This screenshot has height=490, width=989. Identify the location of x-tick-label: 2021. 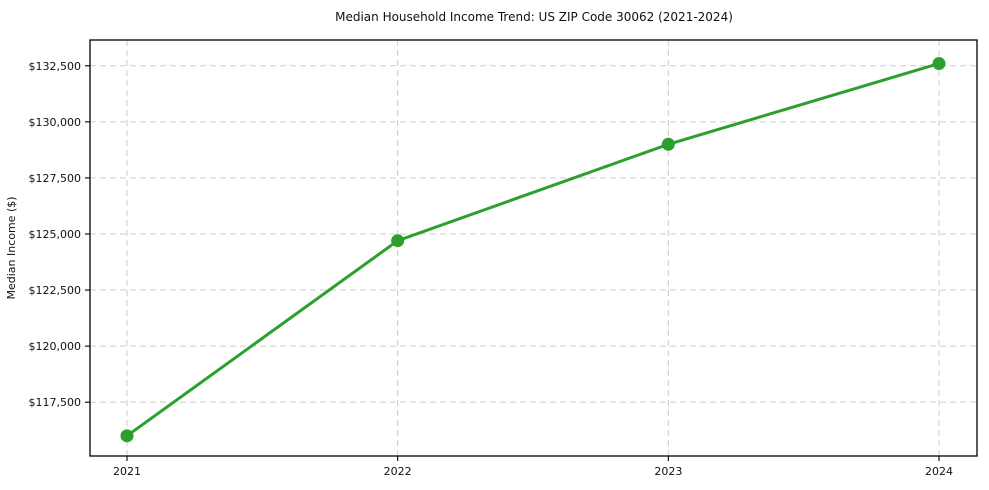
(127, 471).